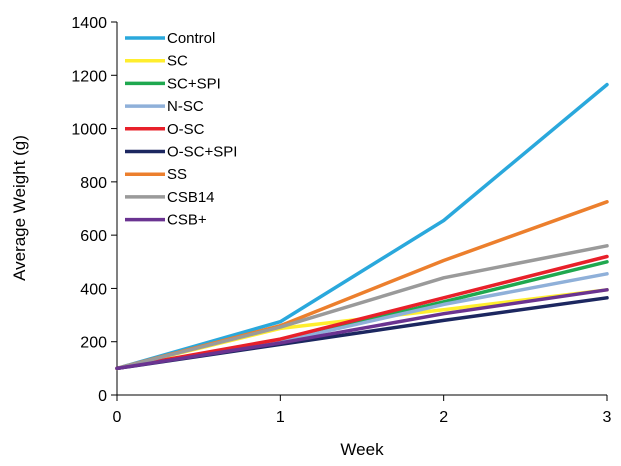 Image resolution: width=621 pixels, height=466 pixels. What do you see at coordinates (185, 106) in the screenshot?
I see `legend-label-n-sc: N-SC` at bounding box center [185, 106].